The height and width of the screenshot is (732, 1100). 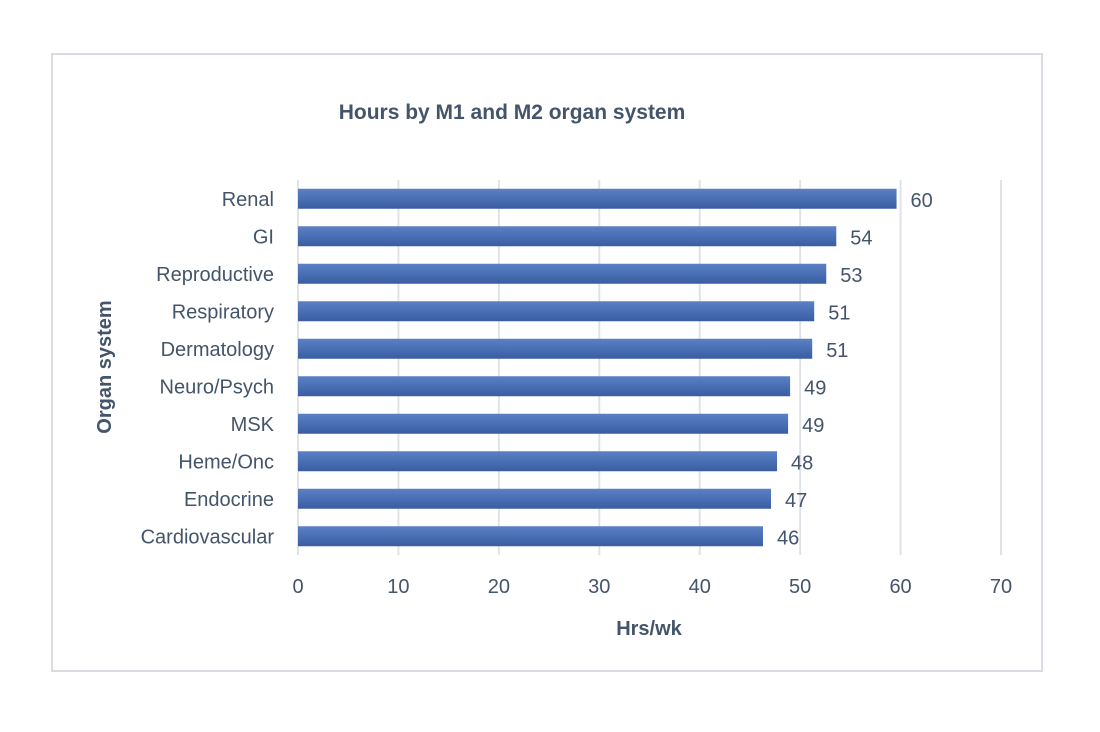 What do you see at coordinates (223, 312) in the screenshot?
I see `category-label: Respiratory` at bounding box center [223, 312].